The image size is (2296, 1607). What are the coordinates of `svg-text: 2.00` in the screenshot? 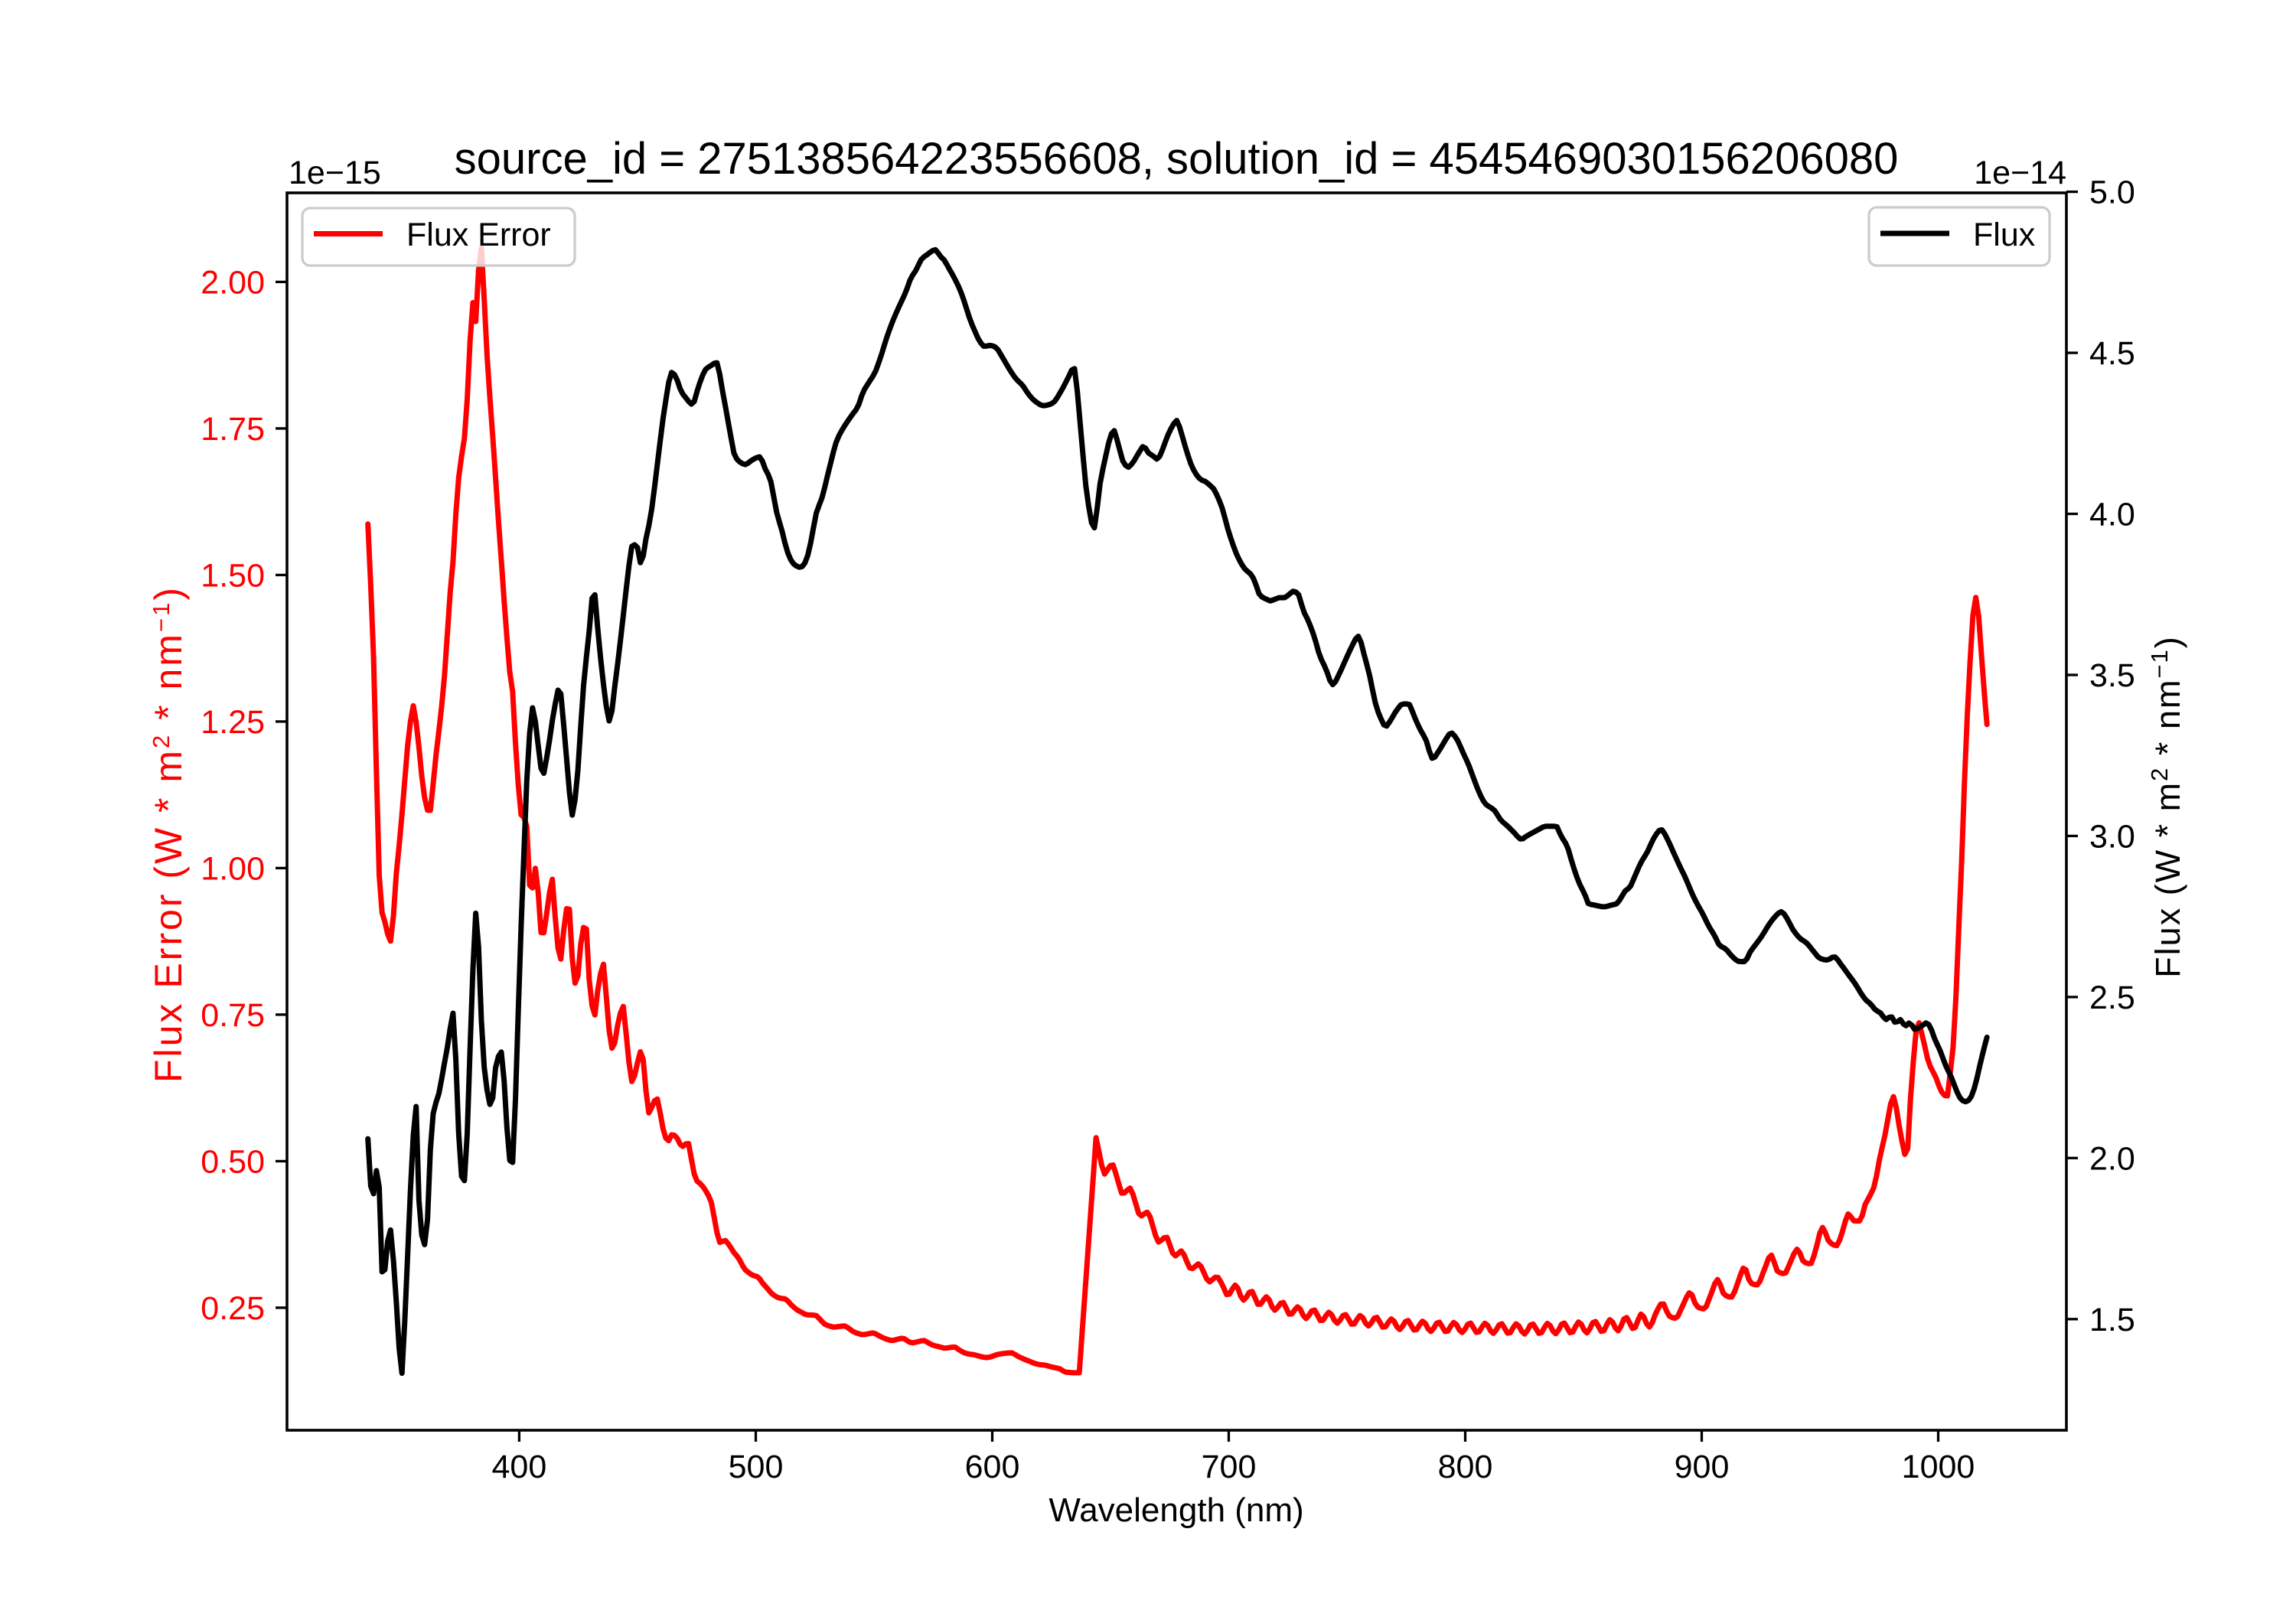 It's located at (233, 282).